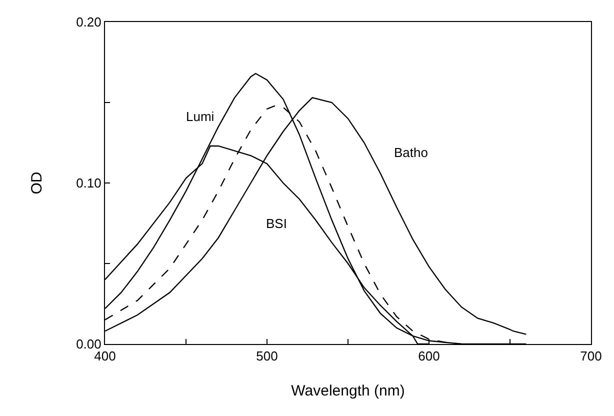 Image resolution: width=614 pixels, height=416 pixels. Describe the element at coordinates (348, 391) in the screenshot. I see `x-axis-title: Wavelength (nm)` at that location.